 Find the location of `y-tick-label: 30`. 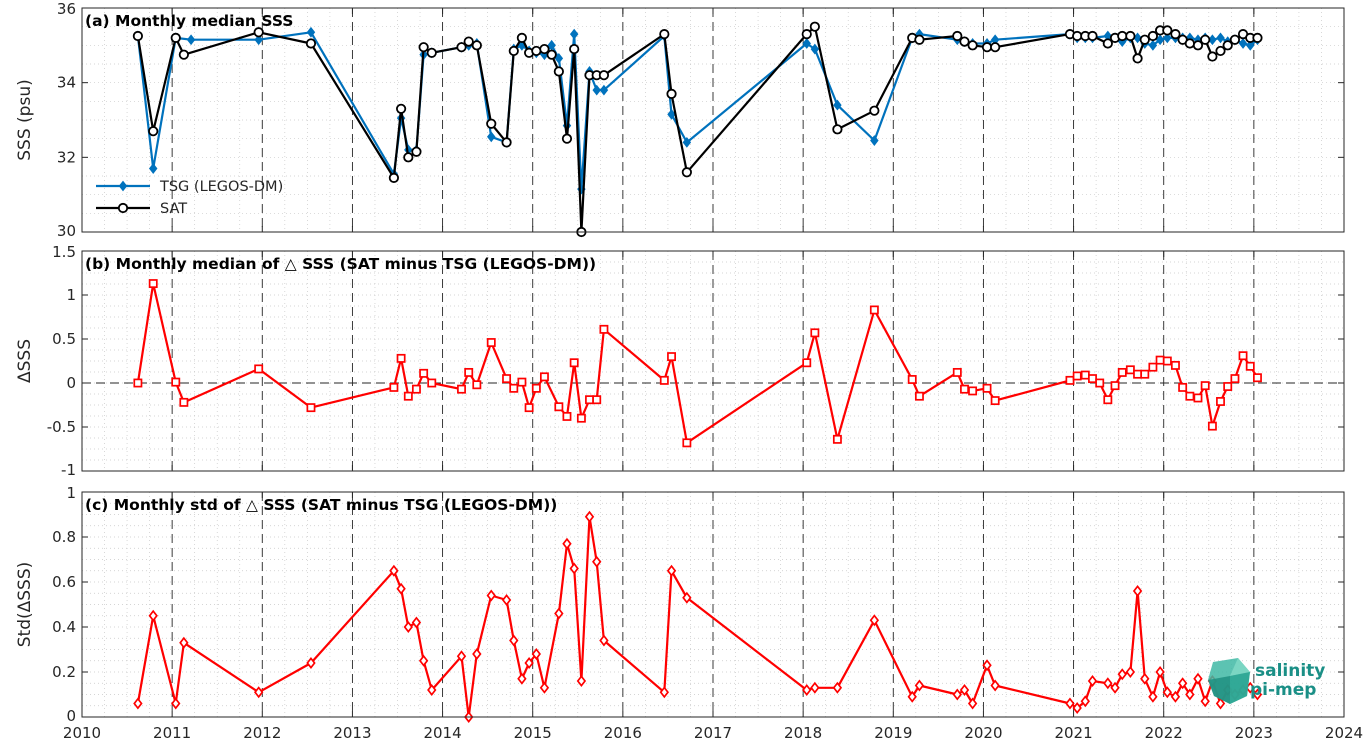

y-tick-label: 30 is located at coordinates (66, 231).